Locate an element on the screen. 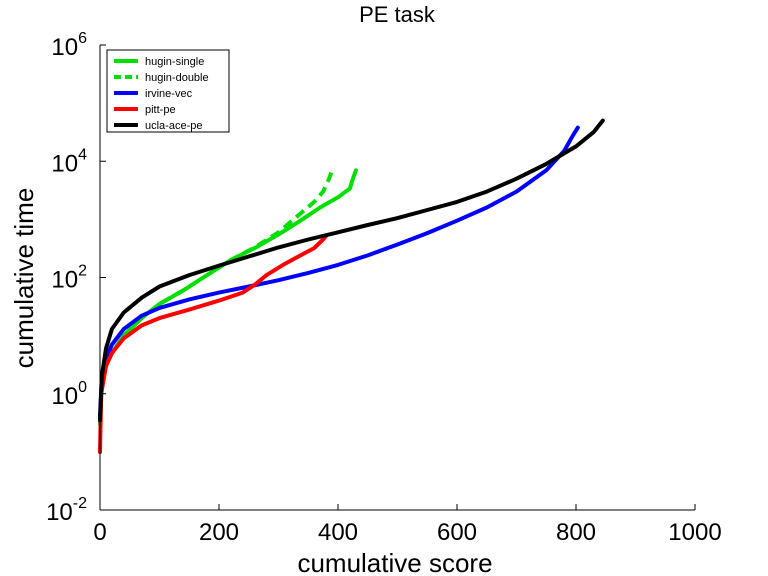 The image size is (768, 576). y-tick-exponent: 2 is located at coordinates (82, 271).